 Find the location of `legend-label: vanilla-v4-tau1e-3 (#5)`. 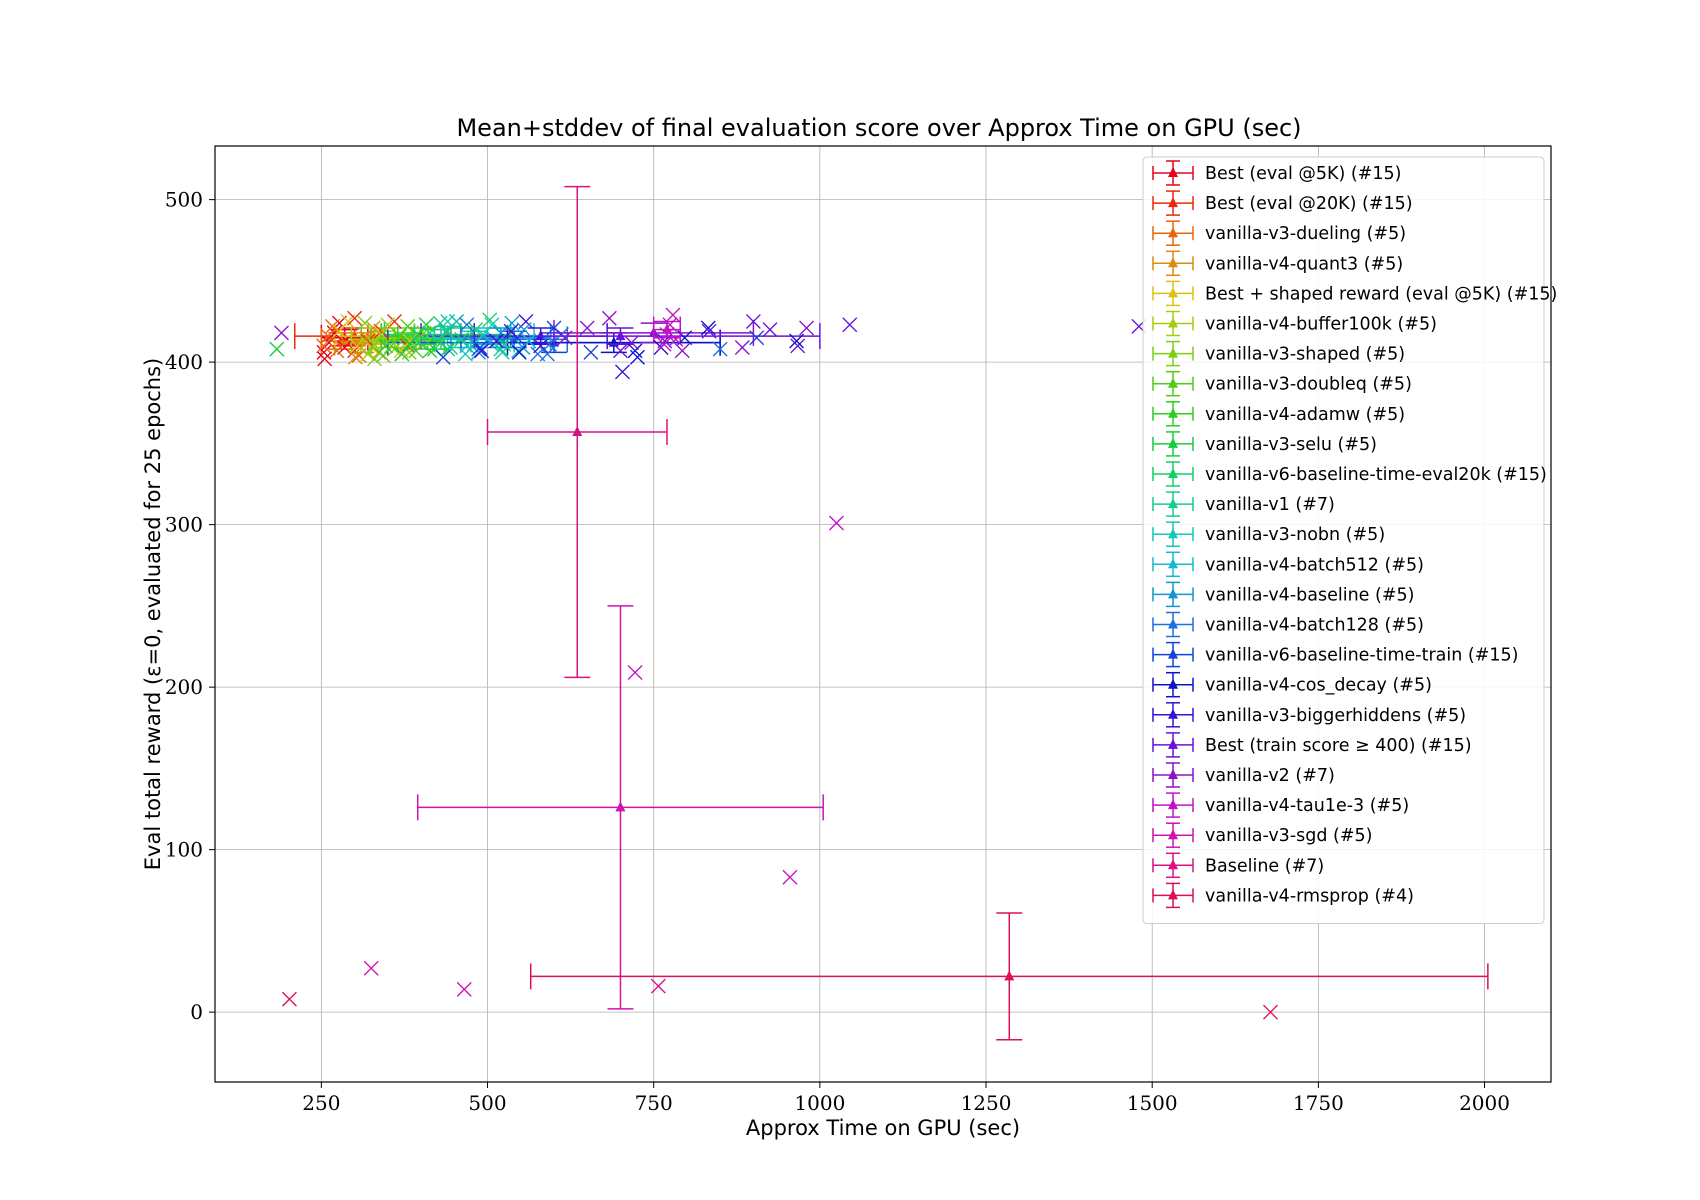

legend-label: vanilla-v4-tau1e-3 (#5) is located at coordinates (1307, 806).